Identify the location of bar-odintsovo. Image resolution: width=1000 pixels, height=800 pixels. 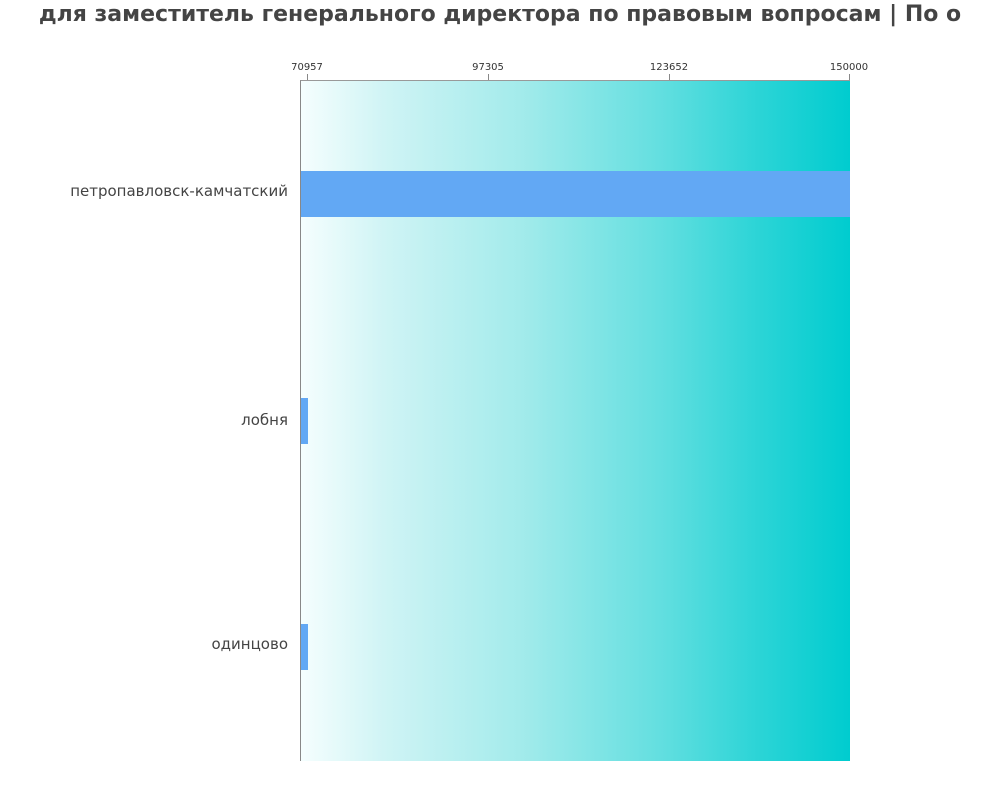
(304, 647).